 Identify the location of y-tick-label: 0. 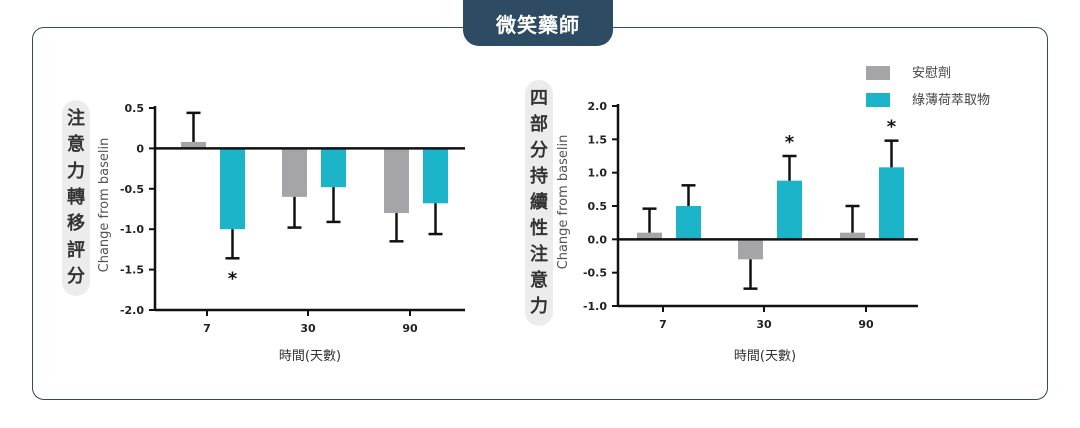
(140, 148).